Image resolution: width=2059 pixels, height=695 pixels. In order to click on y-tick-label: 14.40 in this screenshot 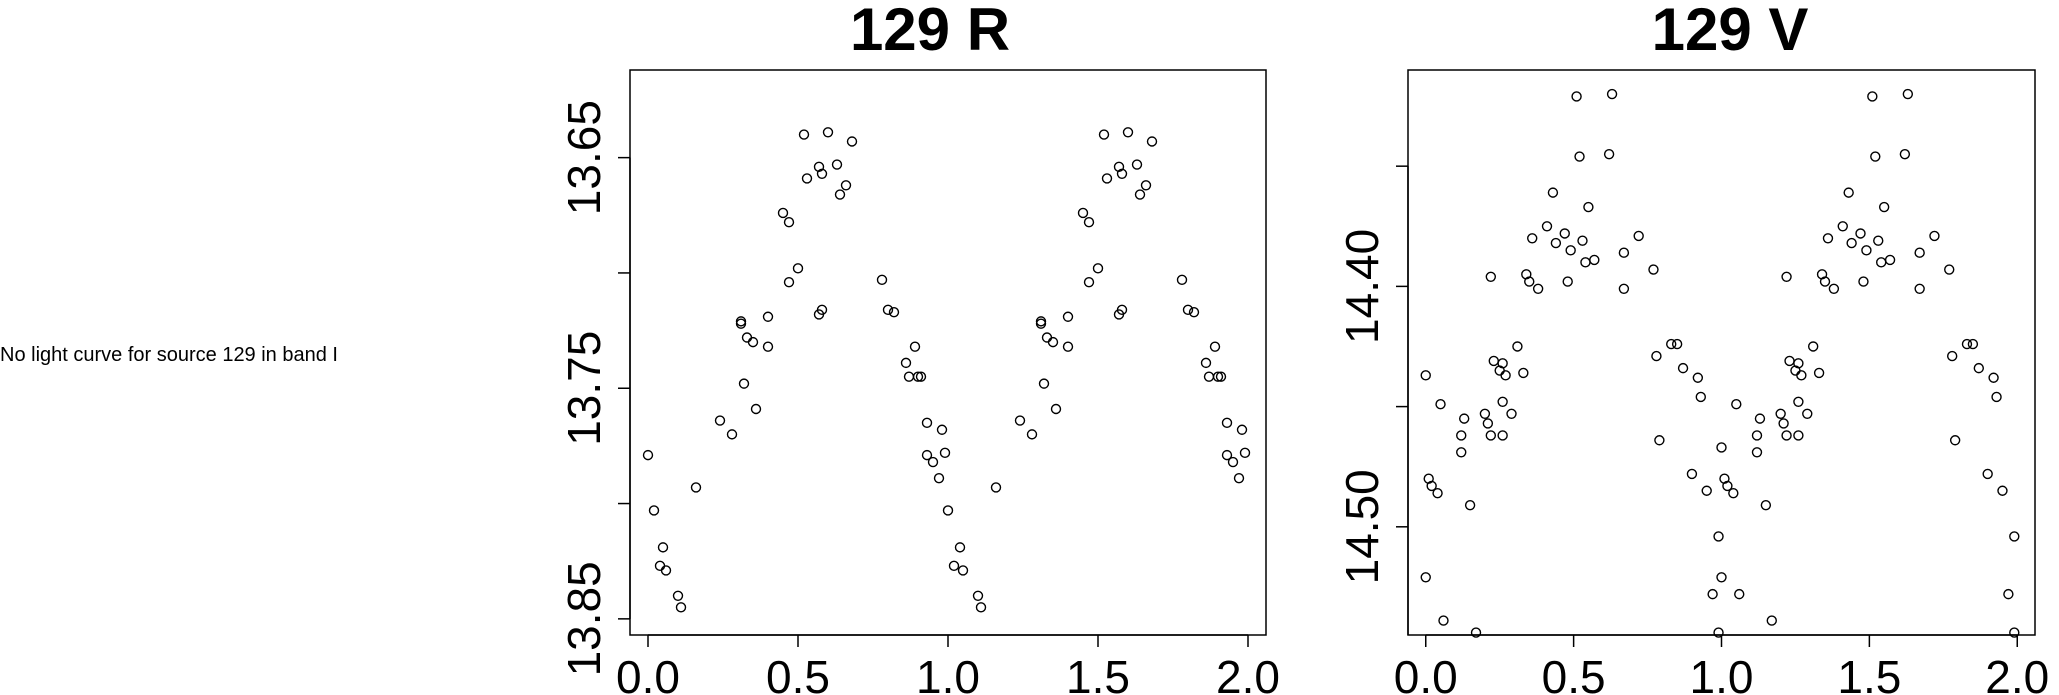, I will do `click(1362, 286)`.